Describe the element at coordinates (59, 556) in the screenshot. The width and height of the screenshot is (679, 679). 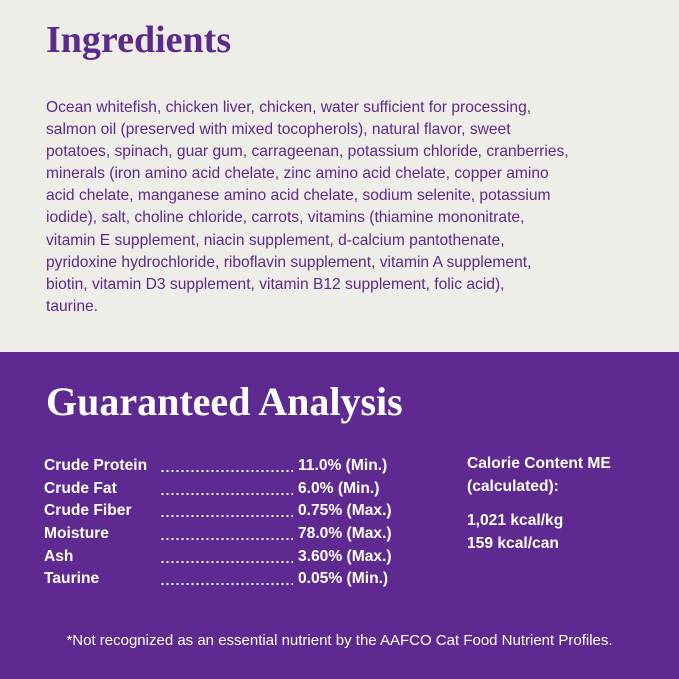
I see `nutrient-name: Ash` at that location.